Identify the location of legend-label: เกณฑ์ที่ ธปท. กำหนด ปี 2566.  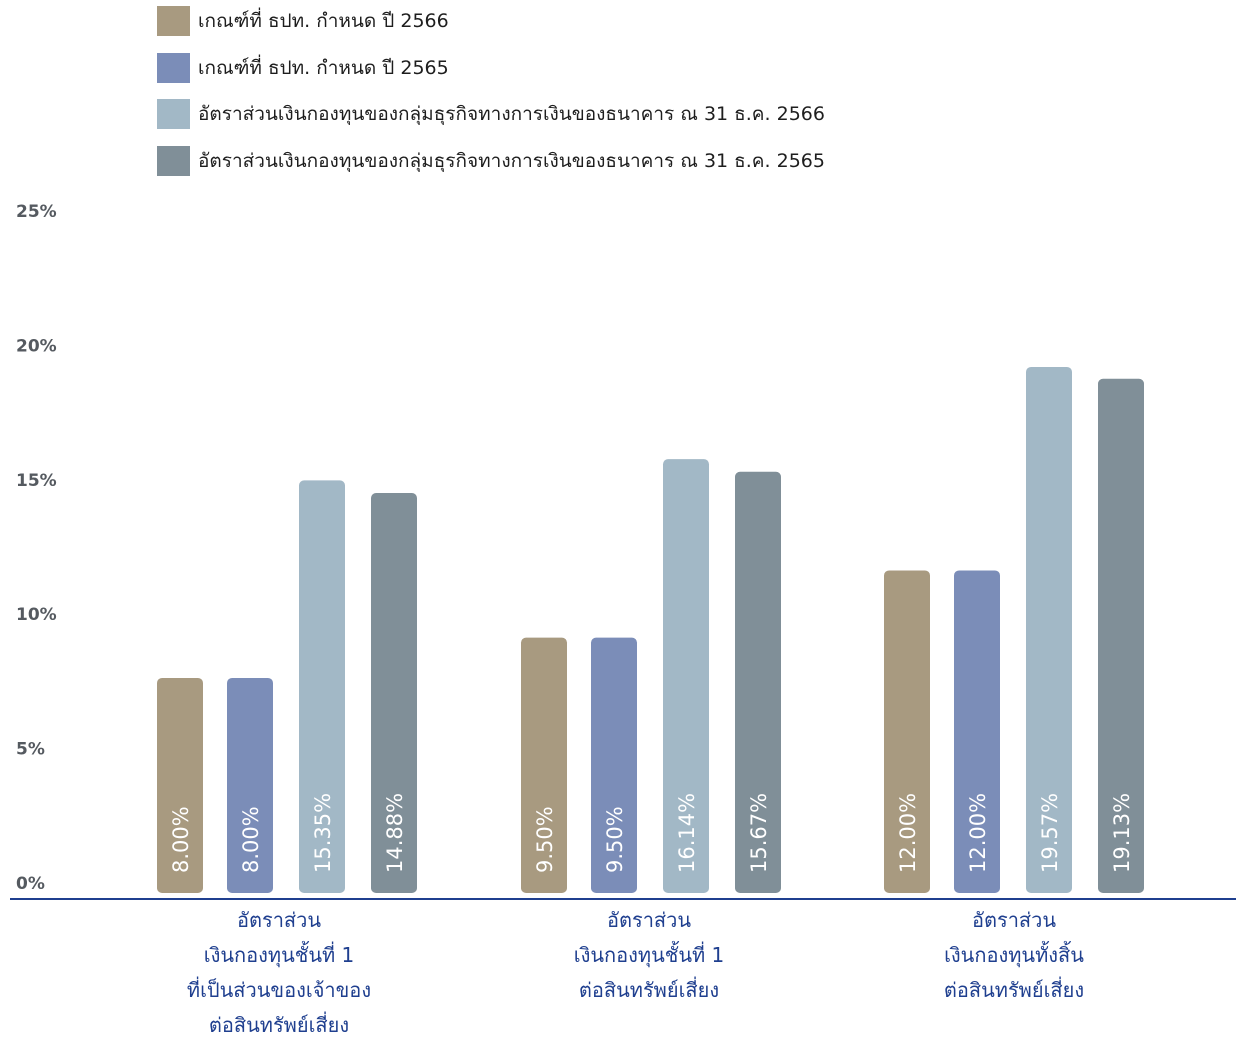
(323, 21).